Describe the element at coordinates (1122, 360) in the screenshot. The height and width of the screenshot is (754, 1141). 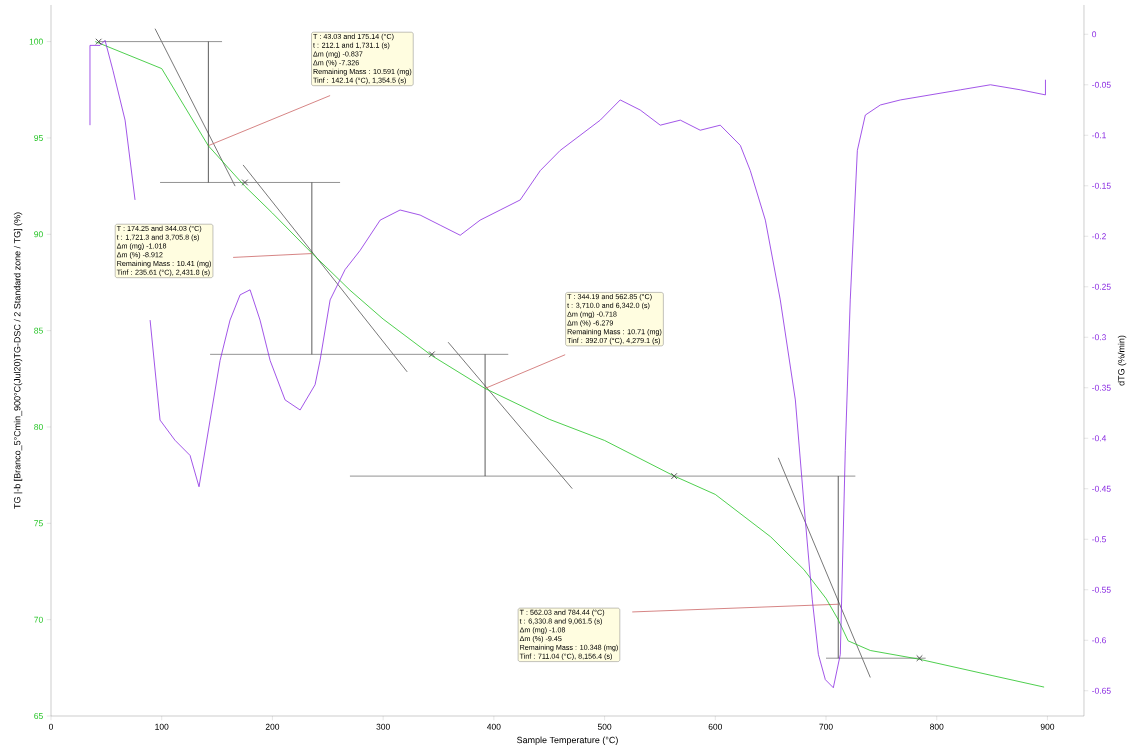
I see `y2-axis-title: dTG (%/min)` at that location.